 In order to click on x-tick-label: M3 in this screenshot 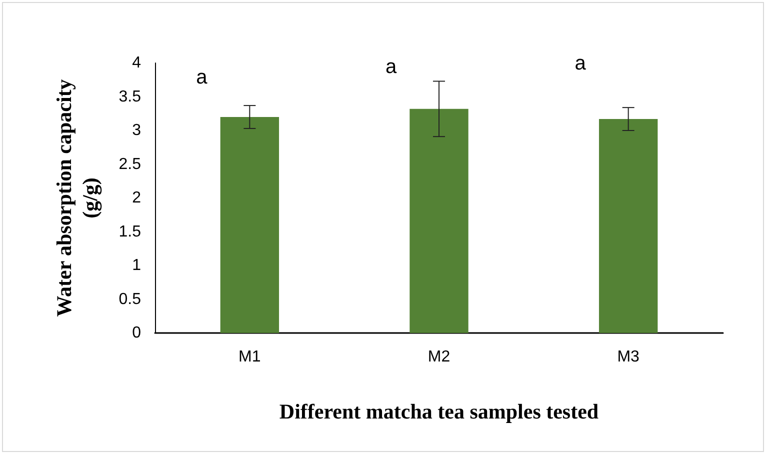, I will do `click(628, 357)`.